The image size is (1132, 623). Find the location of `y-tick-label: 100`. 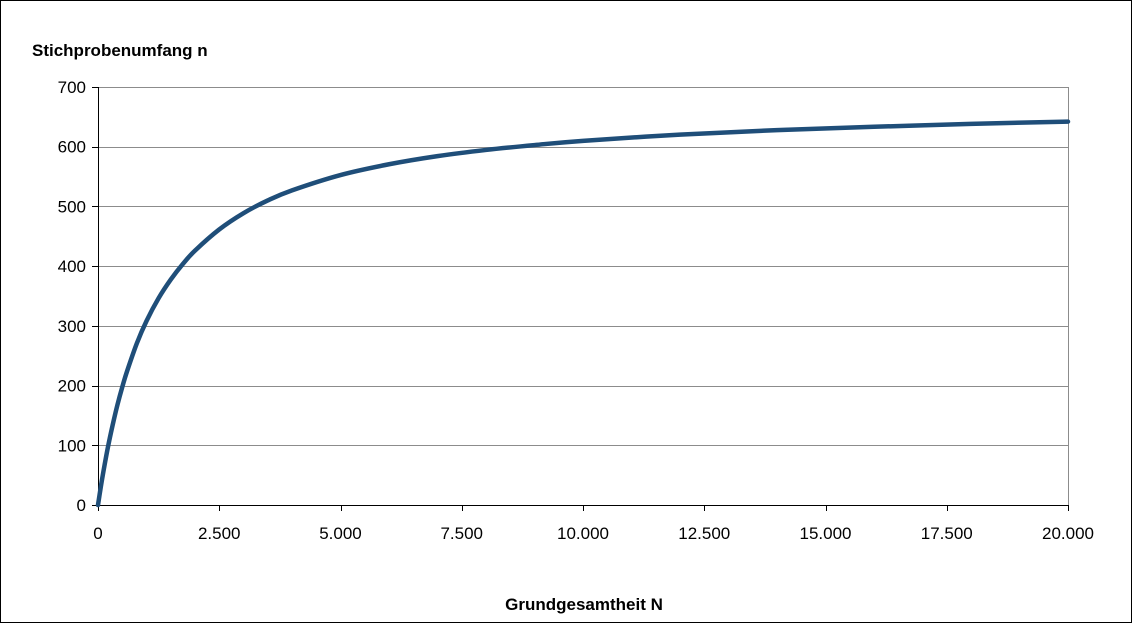

y-tick-label: 100 is located at coordinates (72, 445).